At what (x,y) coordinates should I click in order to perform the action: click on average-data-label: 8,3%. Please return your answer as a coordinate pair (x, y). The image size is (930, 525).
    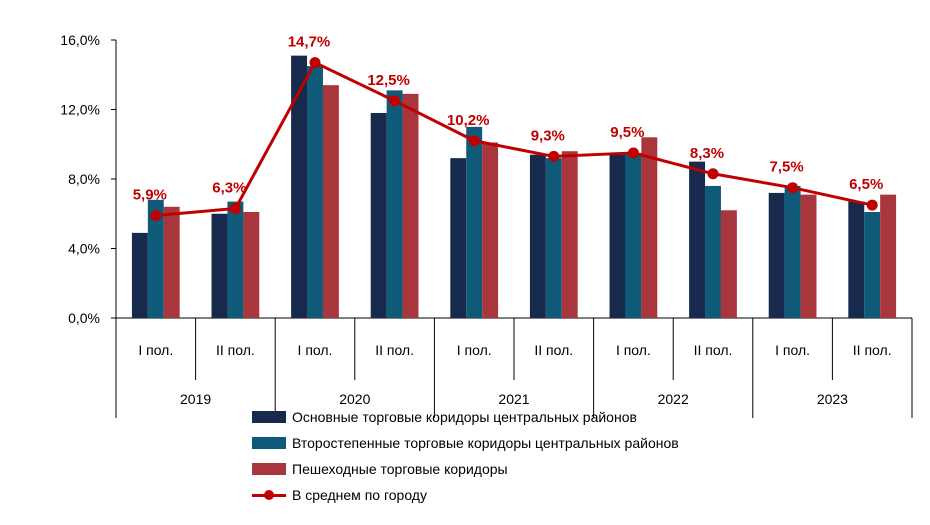
    Looking at the image, I should click on (707, 153).